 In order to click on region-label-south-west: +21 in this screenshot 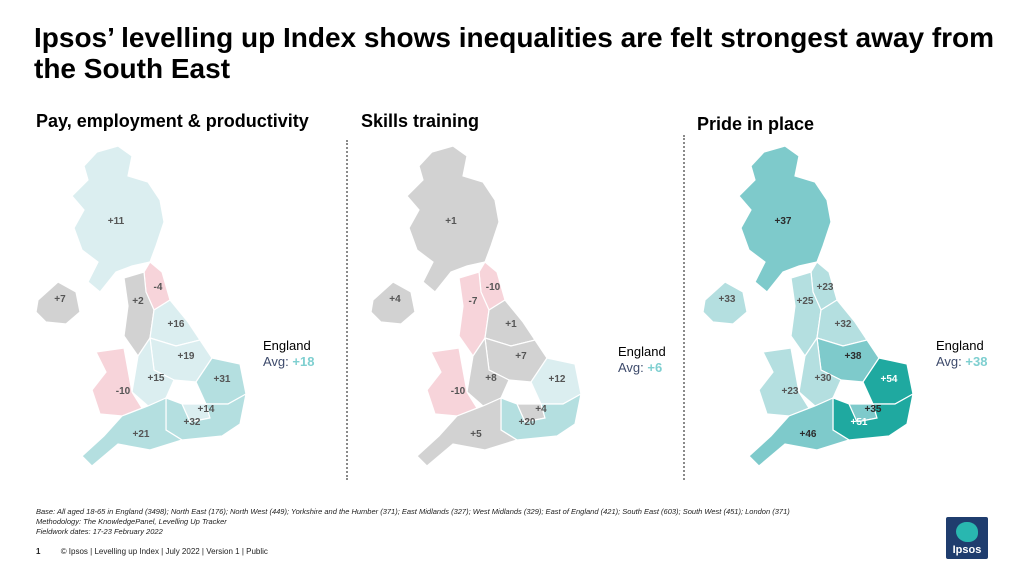, I will do `click(141, 434)`.